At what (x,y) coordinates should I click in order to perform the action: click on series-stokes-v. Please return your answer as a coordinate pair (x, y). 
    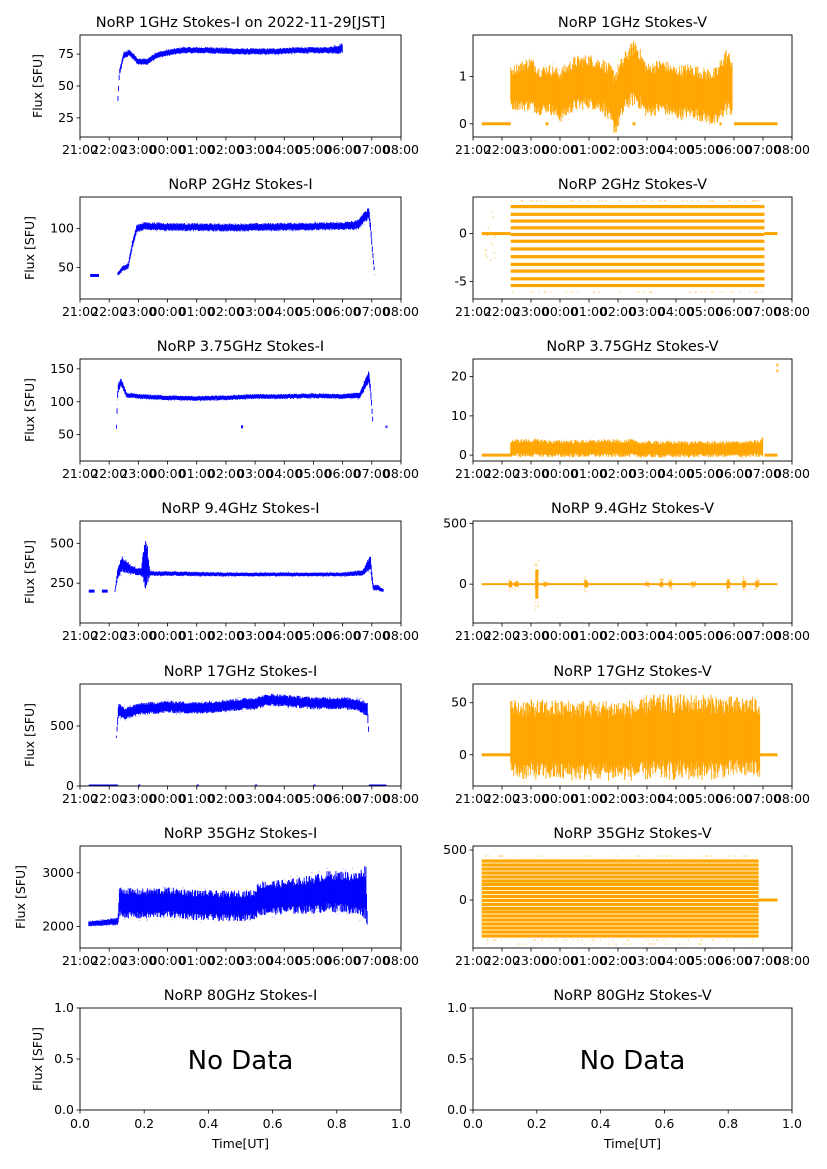
    Looking at the image, I should click on (637, 448).